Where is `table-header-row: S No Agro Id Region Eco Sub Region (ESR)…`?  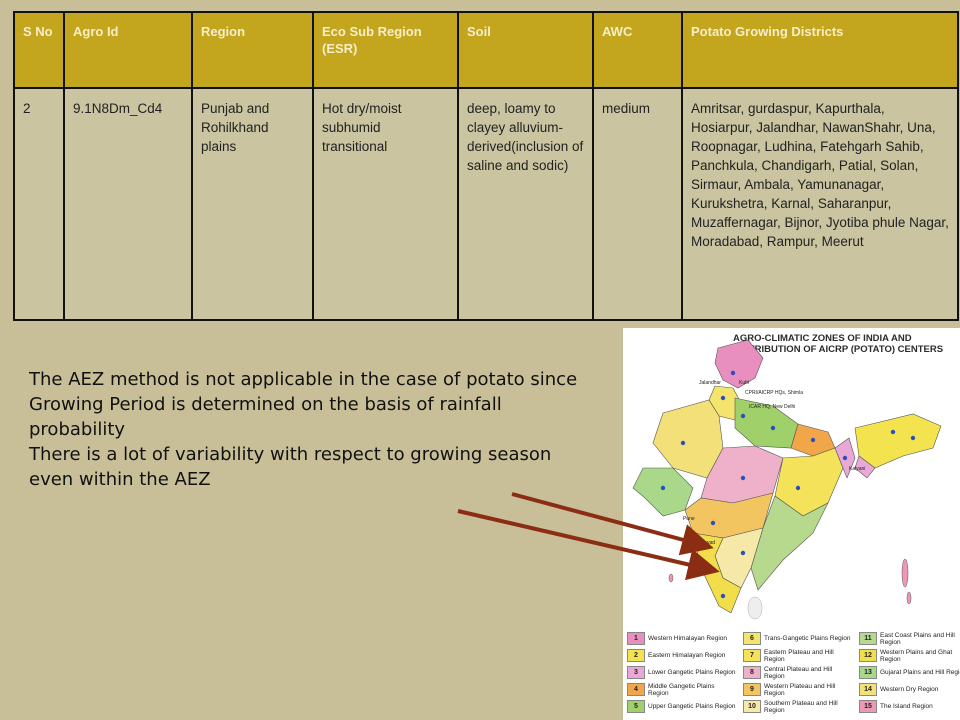
table-header-row: S No Agro Id Region Eco Sub Region (ESR)… is located at coordinates (486, 50).